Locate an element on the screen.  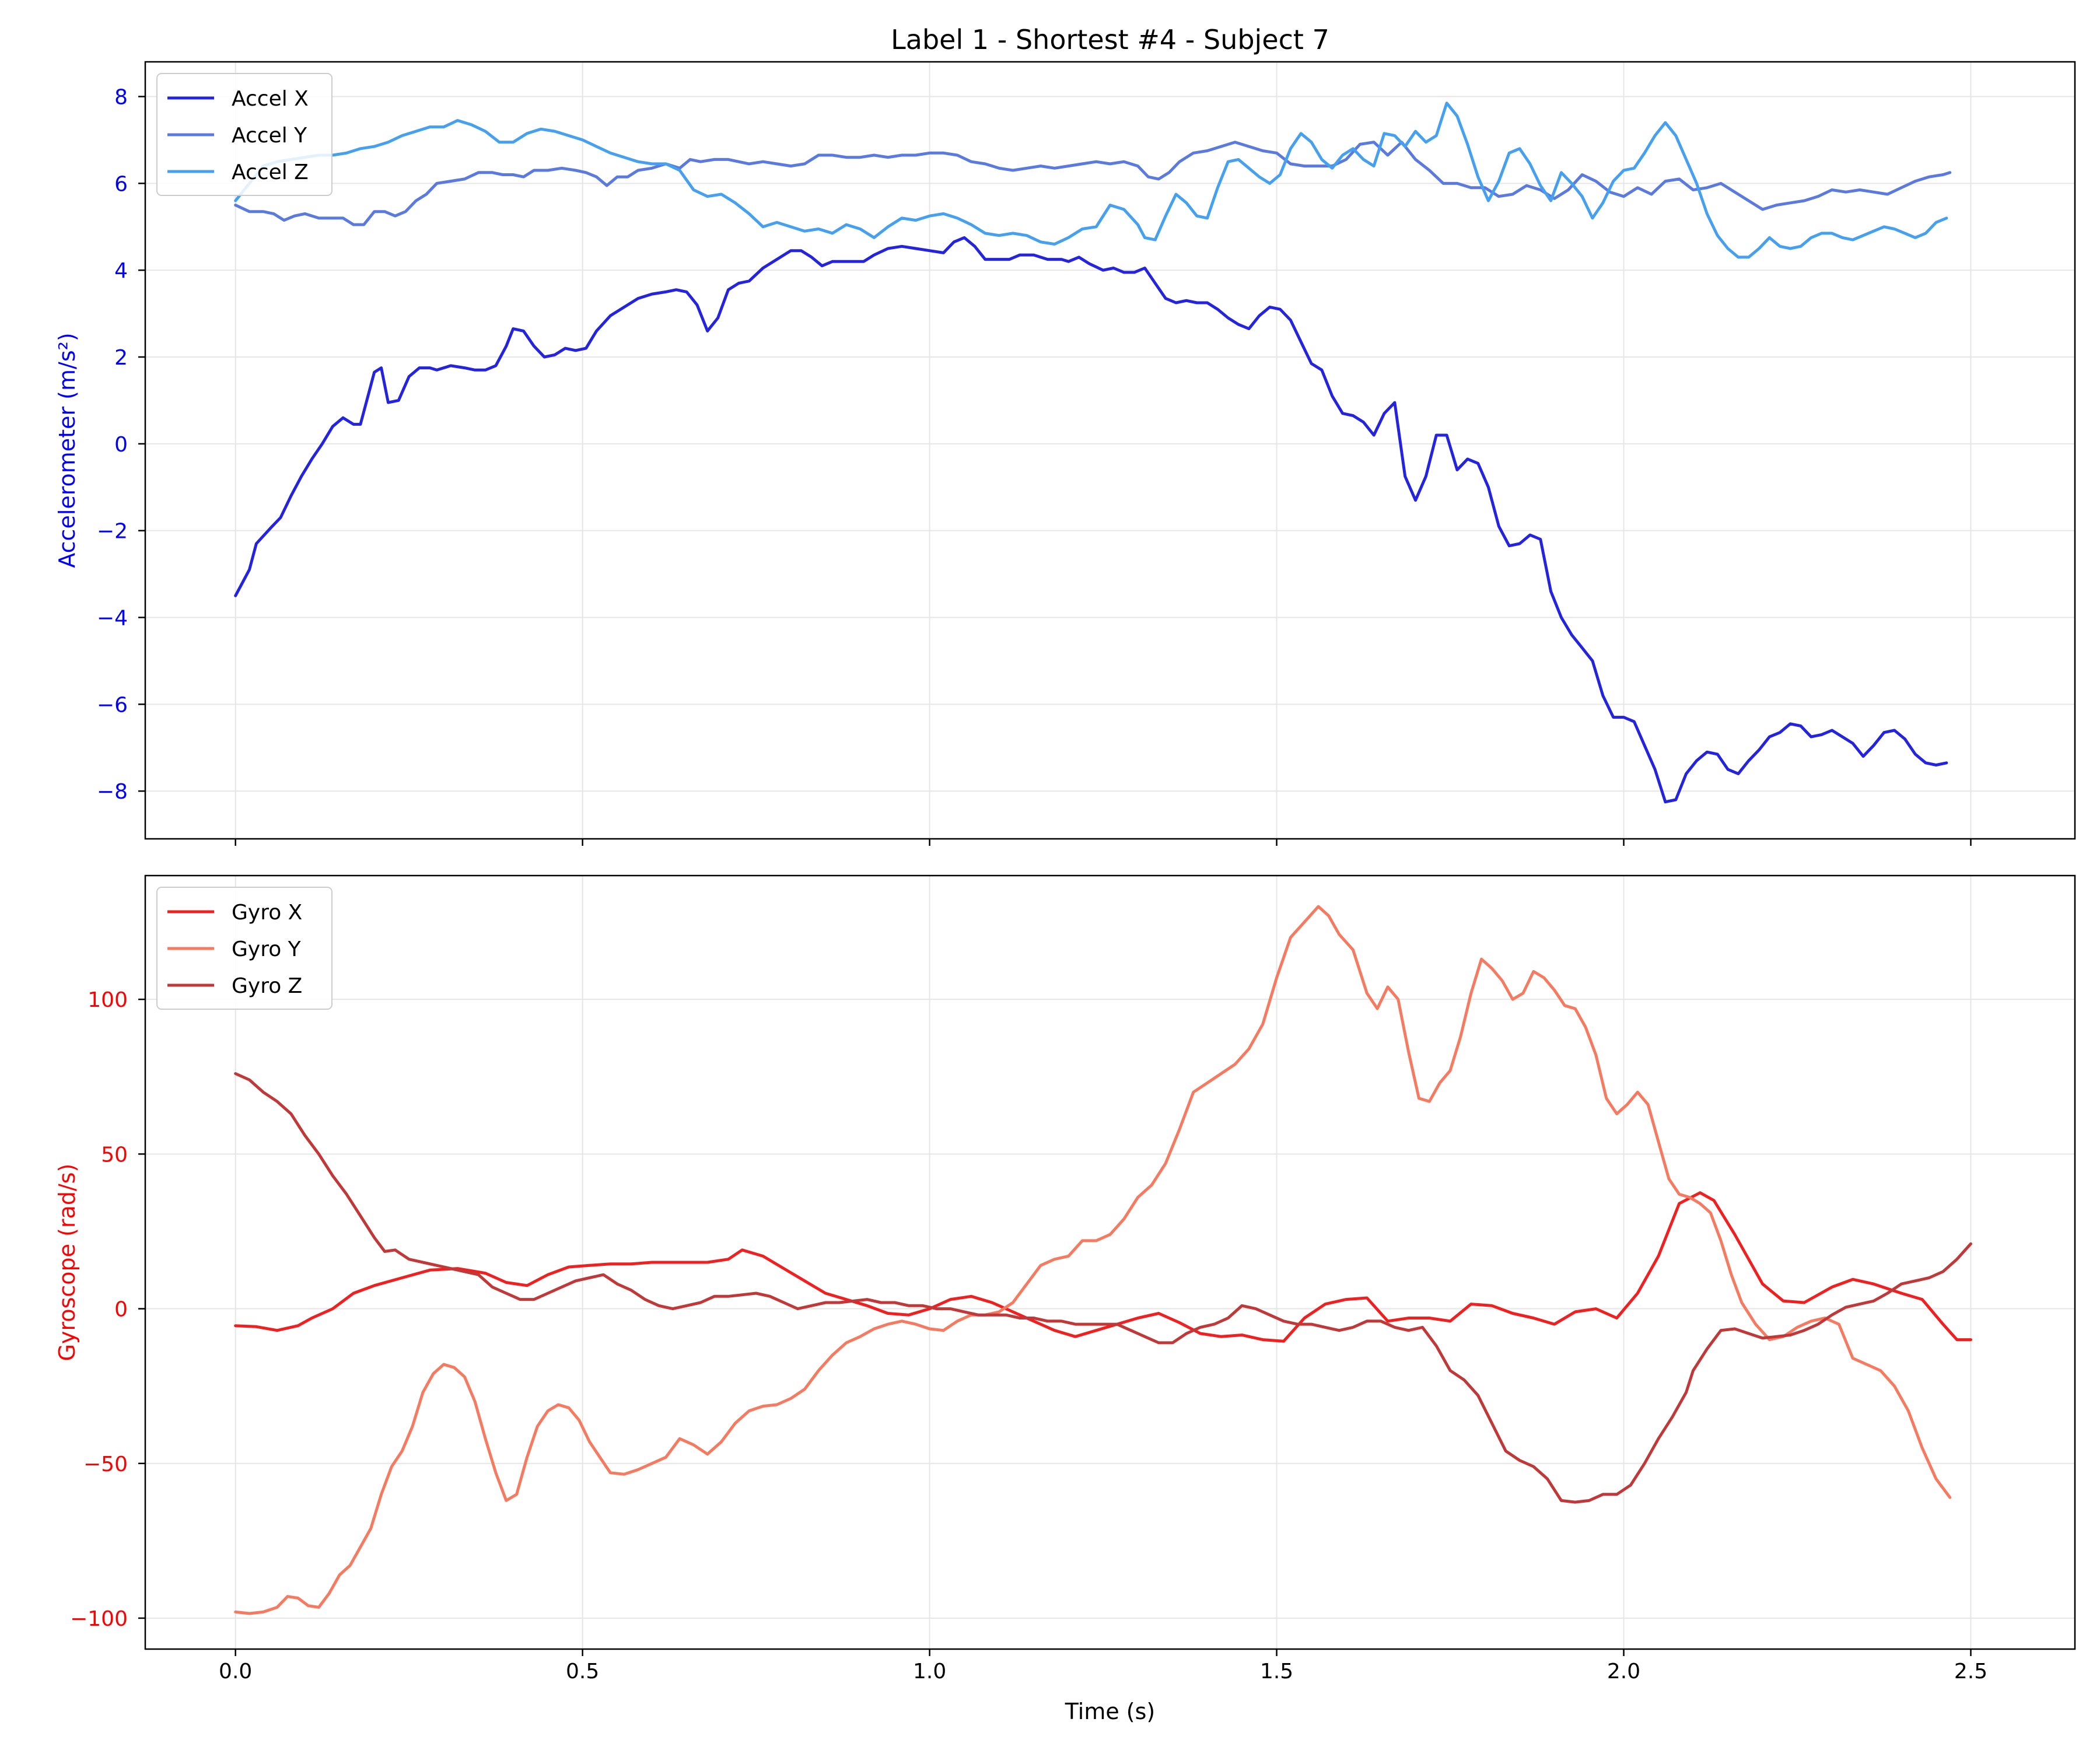
accel-ytick-label-2: 4 is located at coordinates (121, 271).